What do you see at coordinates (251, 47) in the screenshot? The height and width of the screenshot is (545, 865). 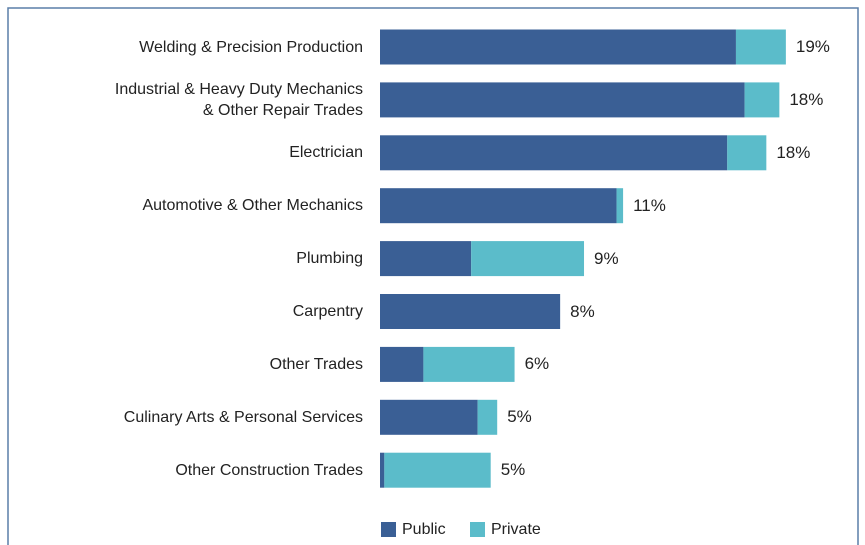 I see `category-label: Welding & Precision Production` at bounding box center [251, 47].